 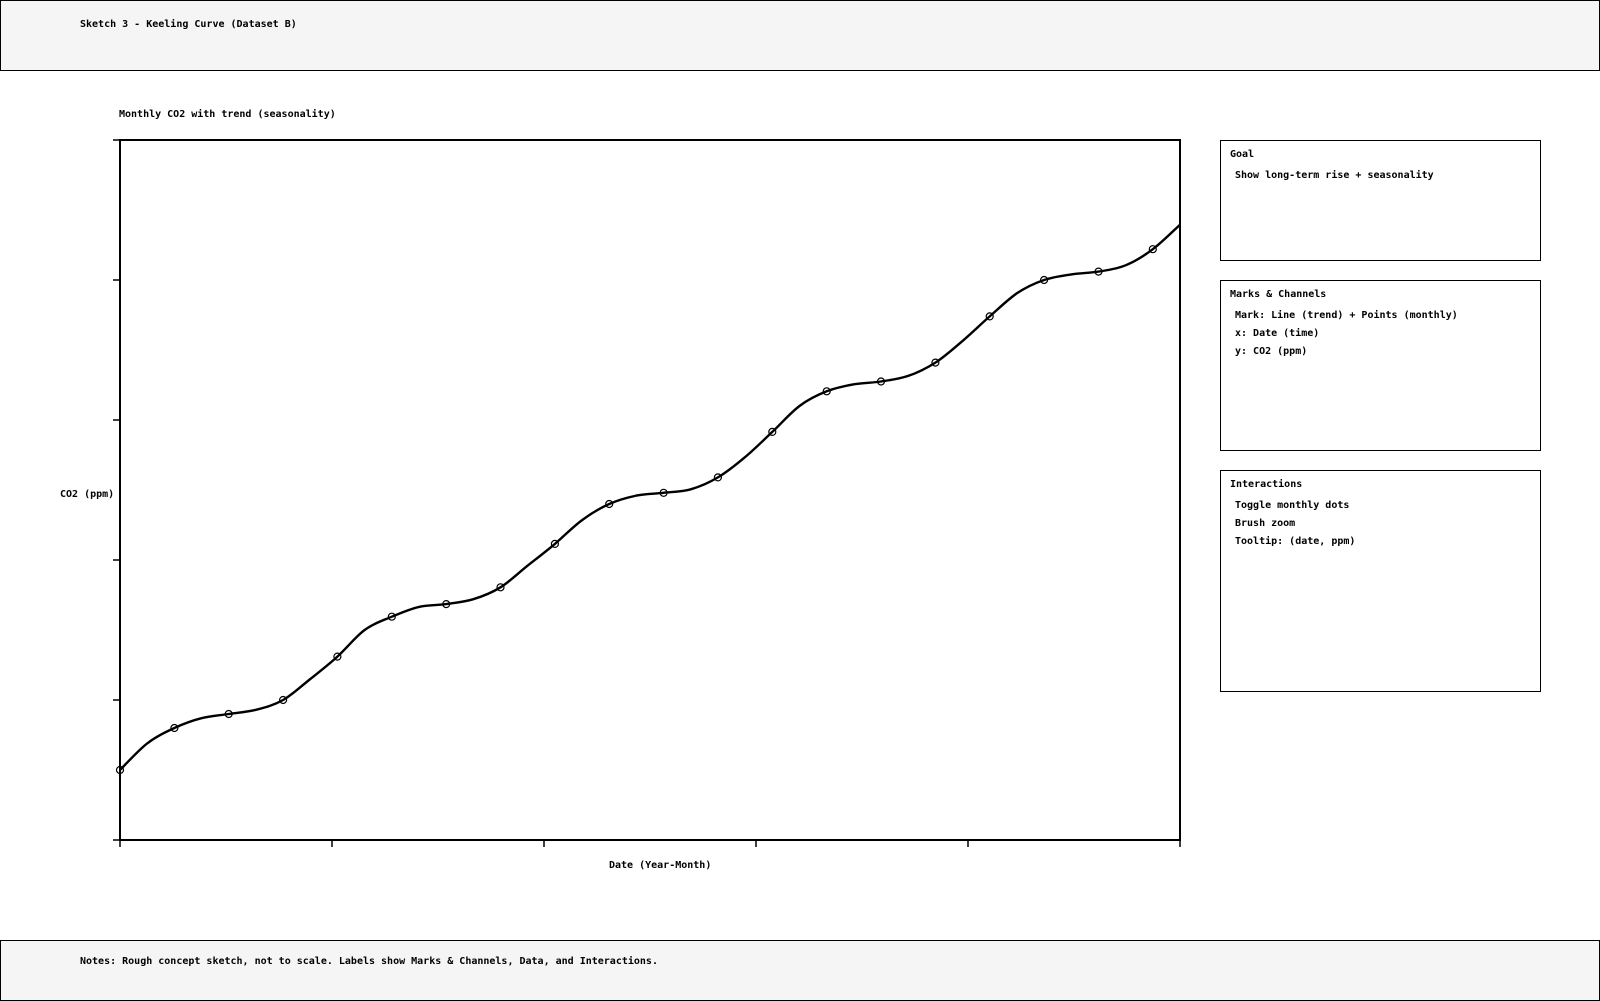 I want to click on goal-item: Show long-term rise + seasonality, so click(x=1334, y=175).